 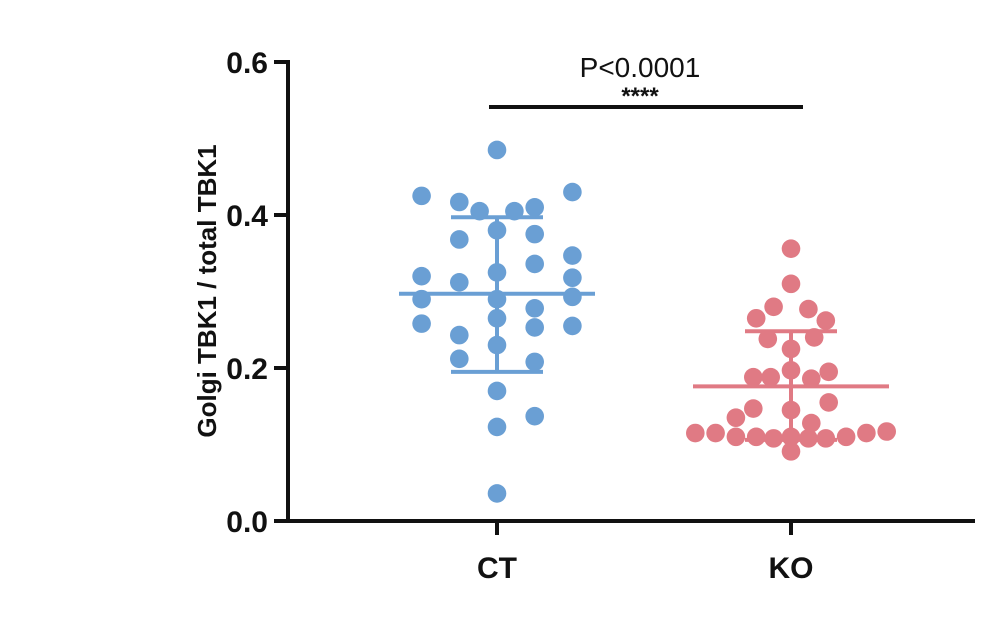 What do you see at coordinates (207, 290) in the screenshot?
I see `y-axis-label: Golgi TBK1 / total TBK1` at bounding box center [207, 290].